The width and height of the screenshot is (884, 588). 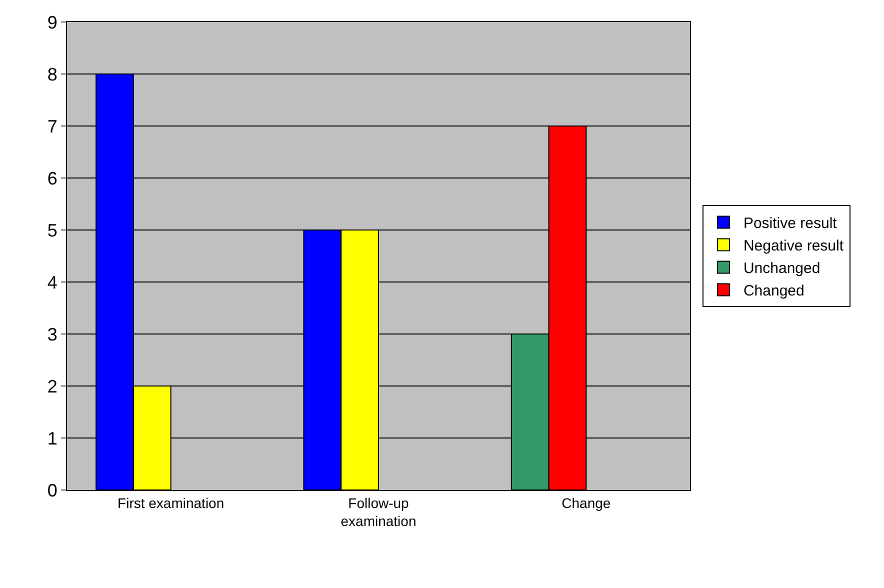 What do you see at coordinates (52, 22) in the screenshot?
I see `y-tick-label: 9` at bounding box center [52, 22].